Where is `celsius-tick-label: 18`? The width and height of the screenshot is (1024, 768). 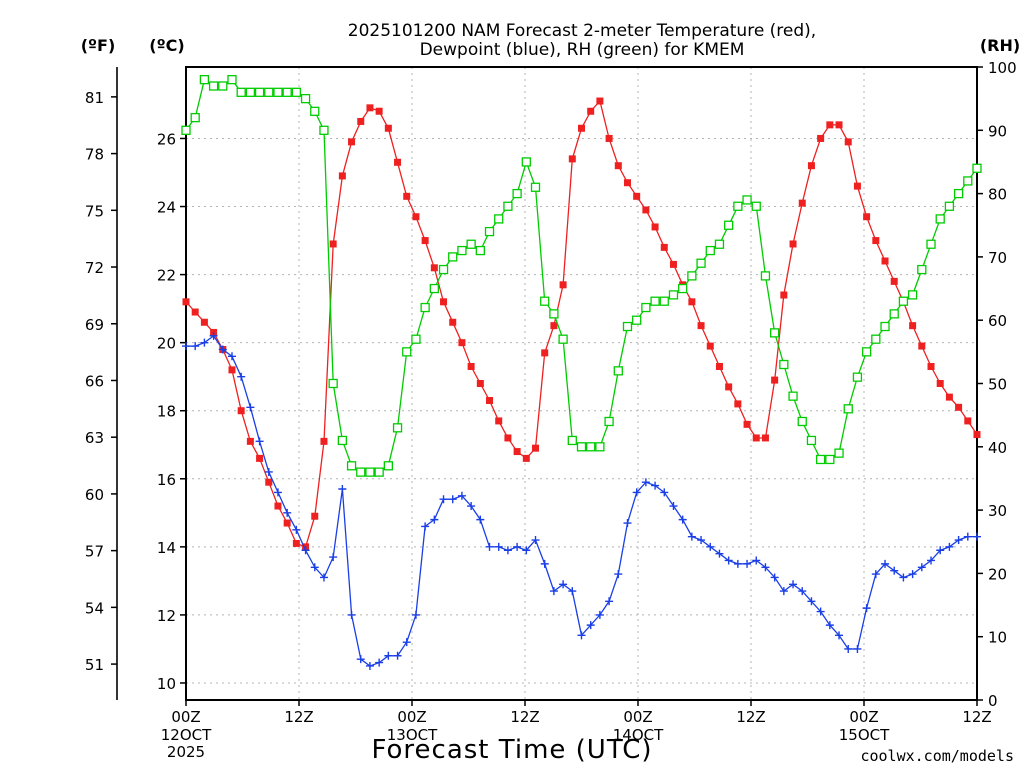 celsius-tick-label: 18 is located at coordinates (166, 412).